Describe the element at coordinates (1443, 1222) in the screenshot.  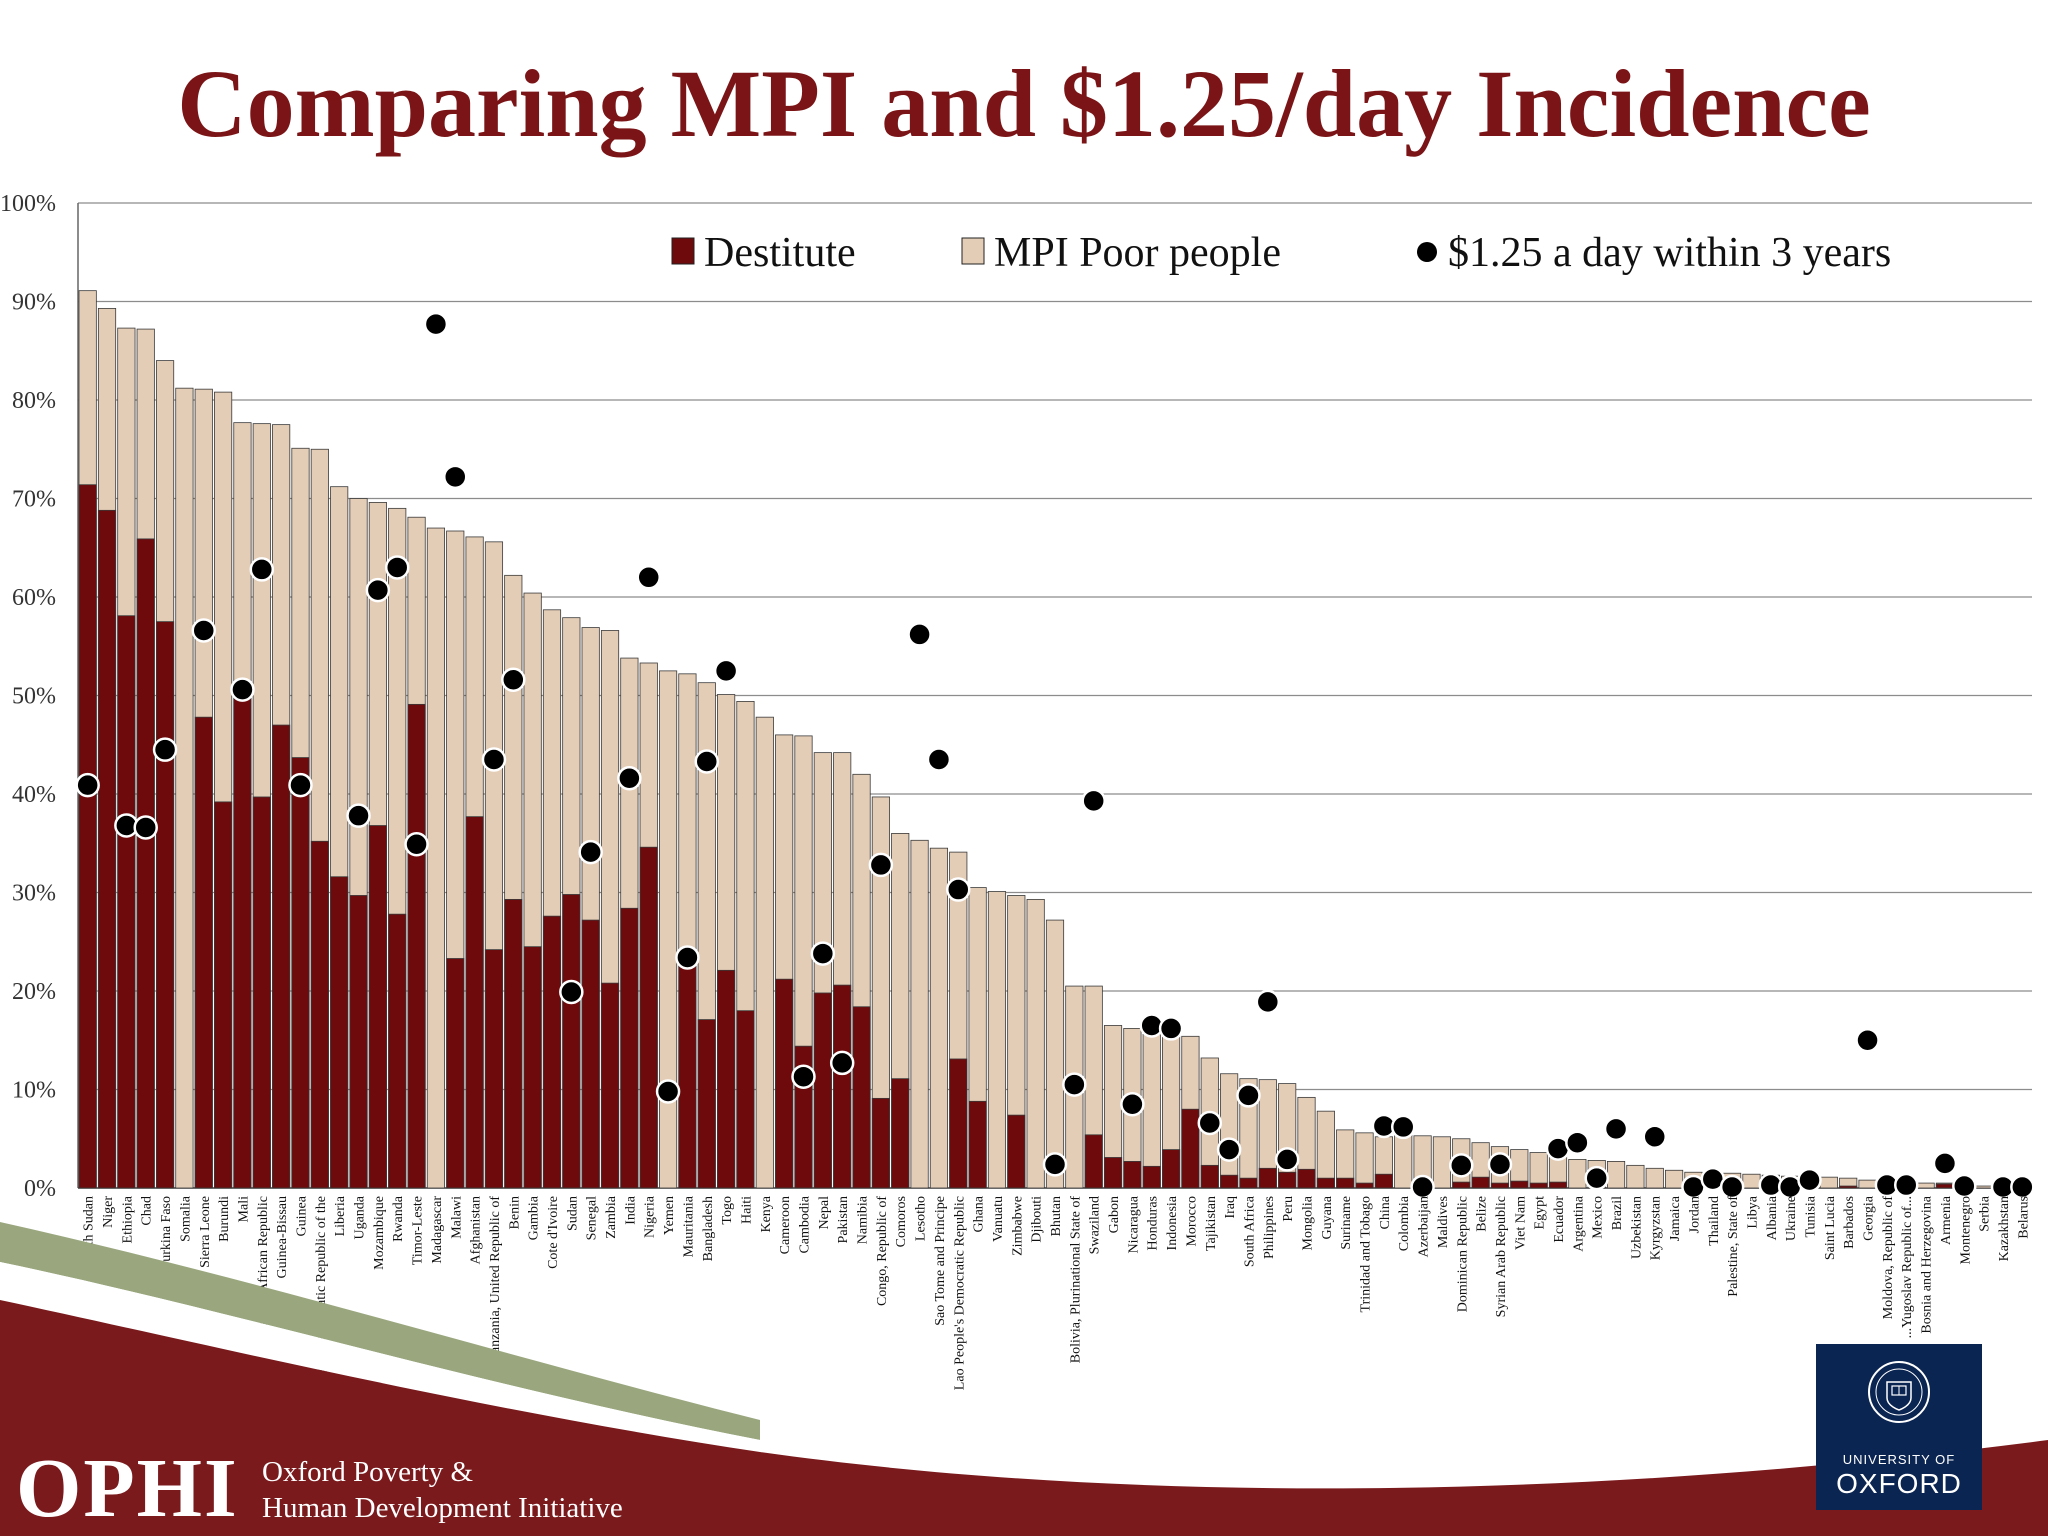
I see `country-label: Maldives` at that location.